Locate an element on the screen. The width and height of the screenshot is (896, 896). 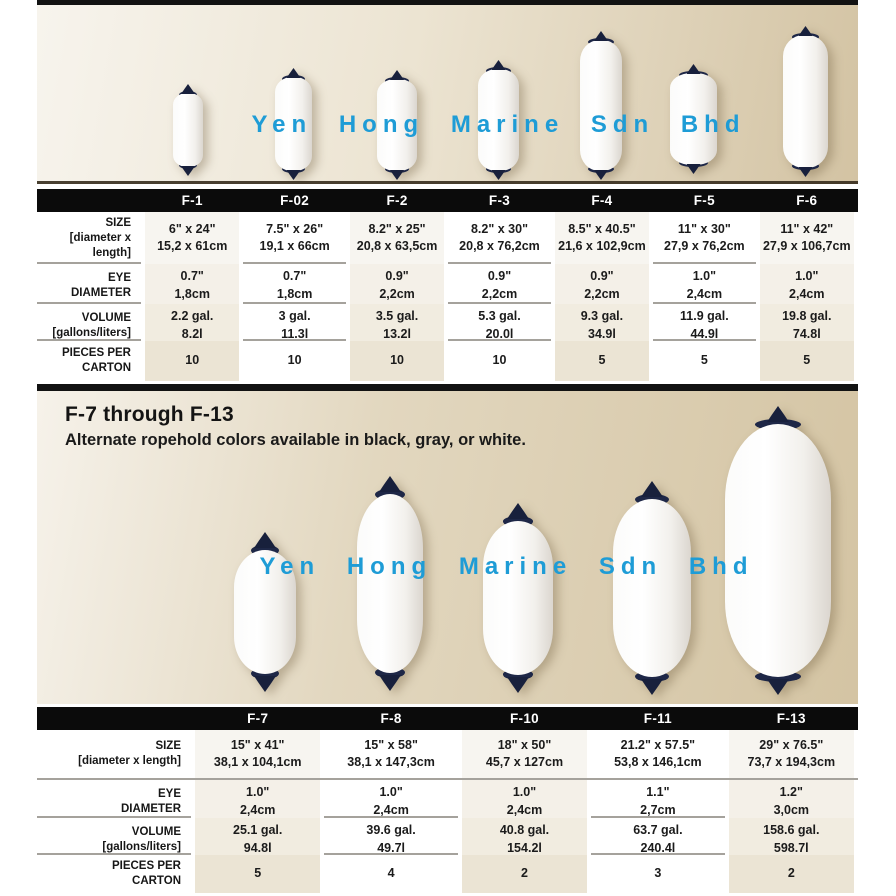
column-header-f3: F-3 is located at coordinates (499, 200).